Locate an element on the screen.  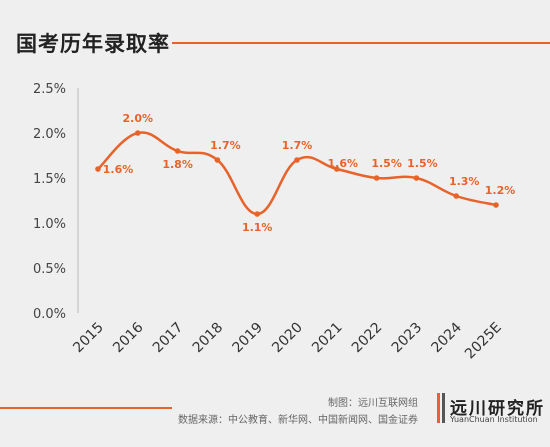
y-tick-label: 0.5% is located at coordinates (49, 269).